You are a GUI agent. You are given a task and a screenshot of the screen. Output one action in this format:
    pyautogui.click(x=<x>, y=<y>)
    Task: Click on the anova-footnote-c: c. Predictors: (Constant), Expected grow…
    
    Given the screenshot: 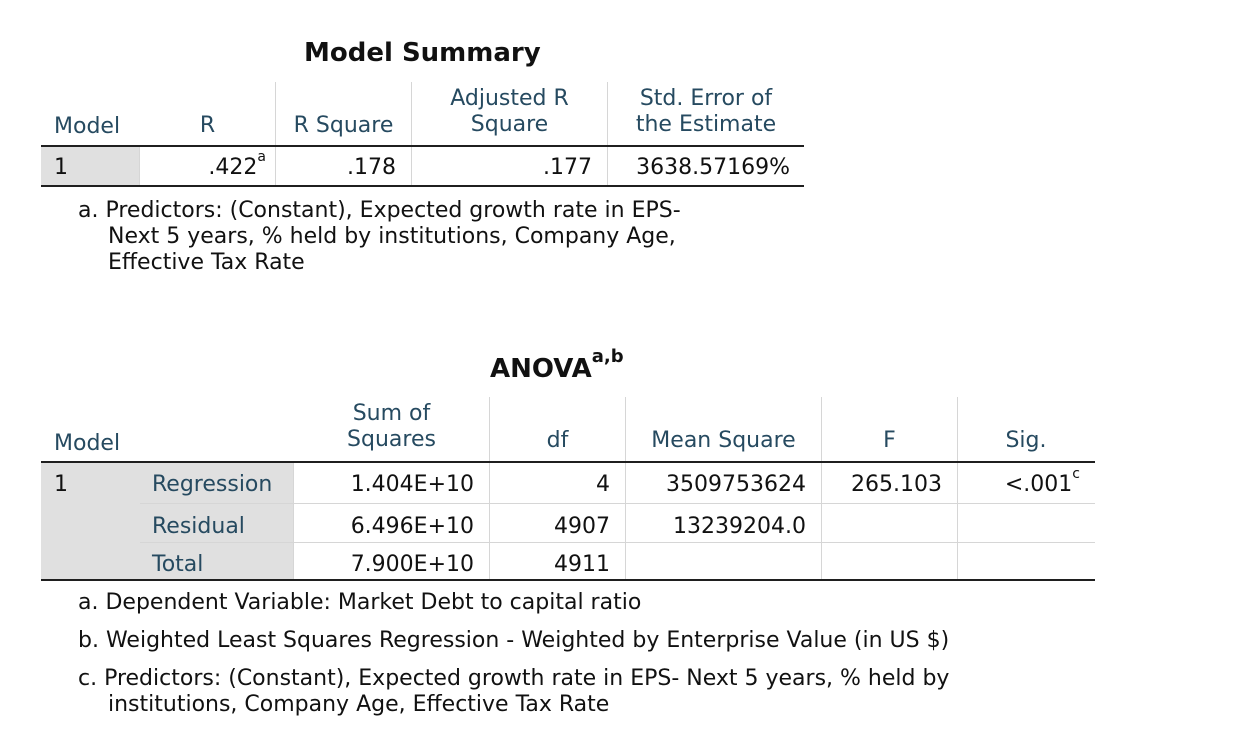 What is the action you would take?
    pyautogui.click(x=514, y=691)
    